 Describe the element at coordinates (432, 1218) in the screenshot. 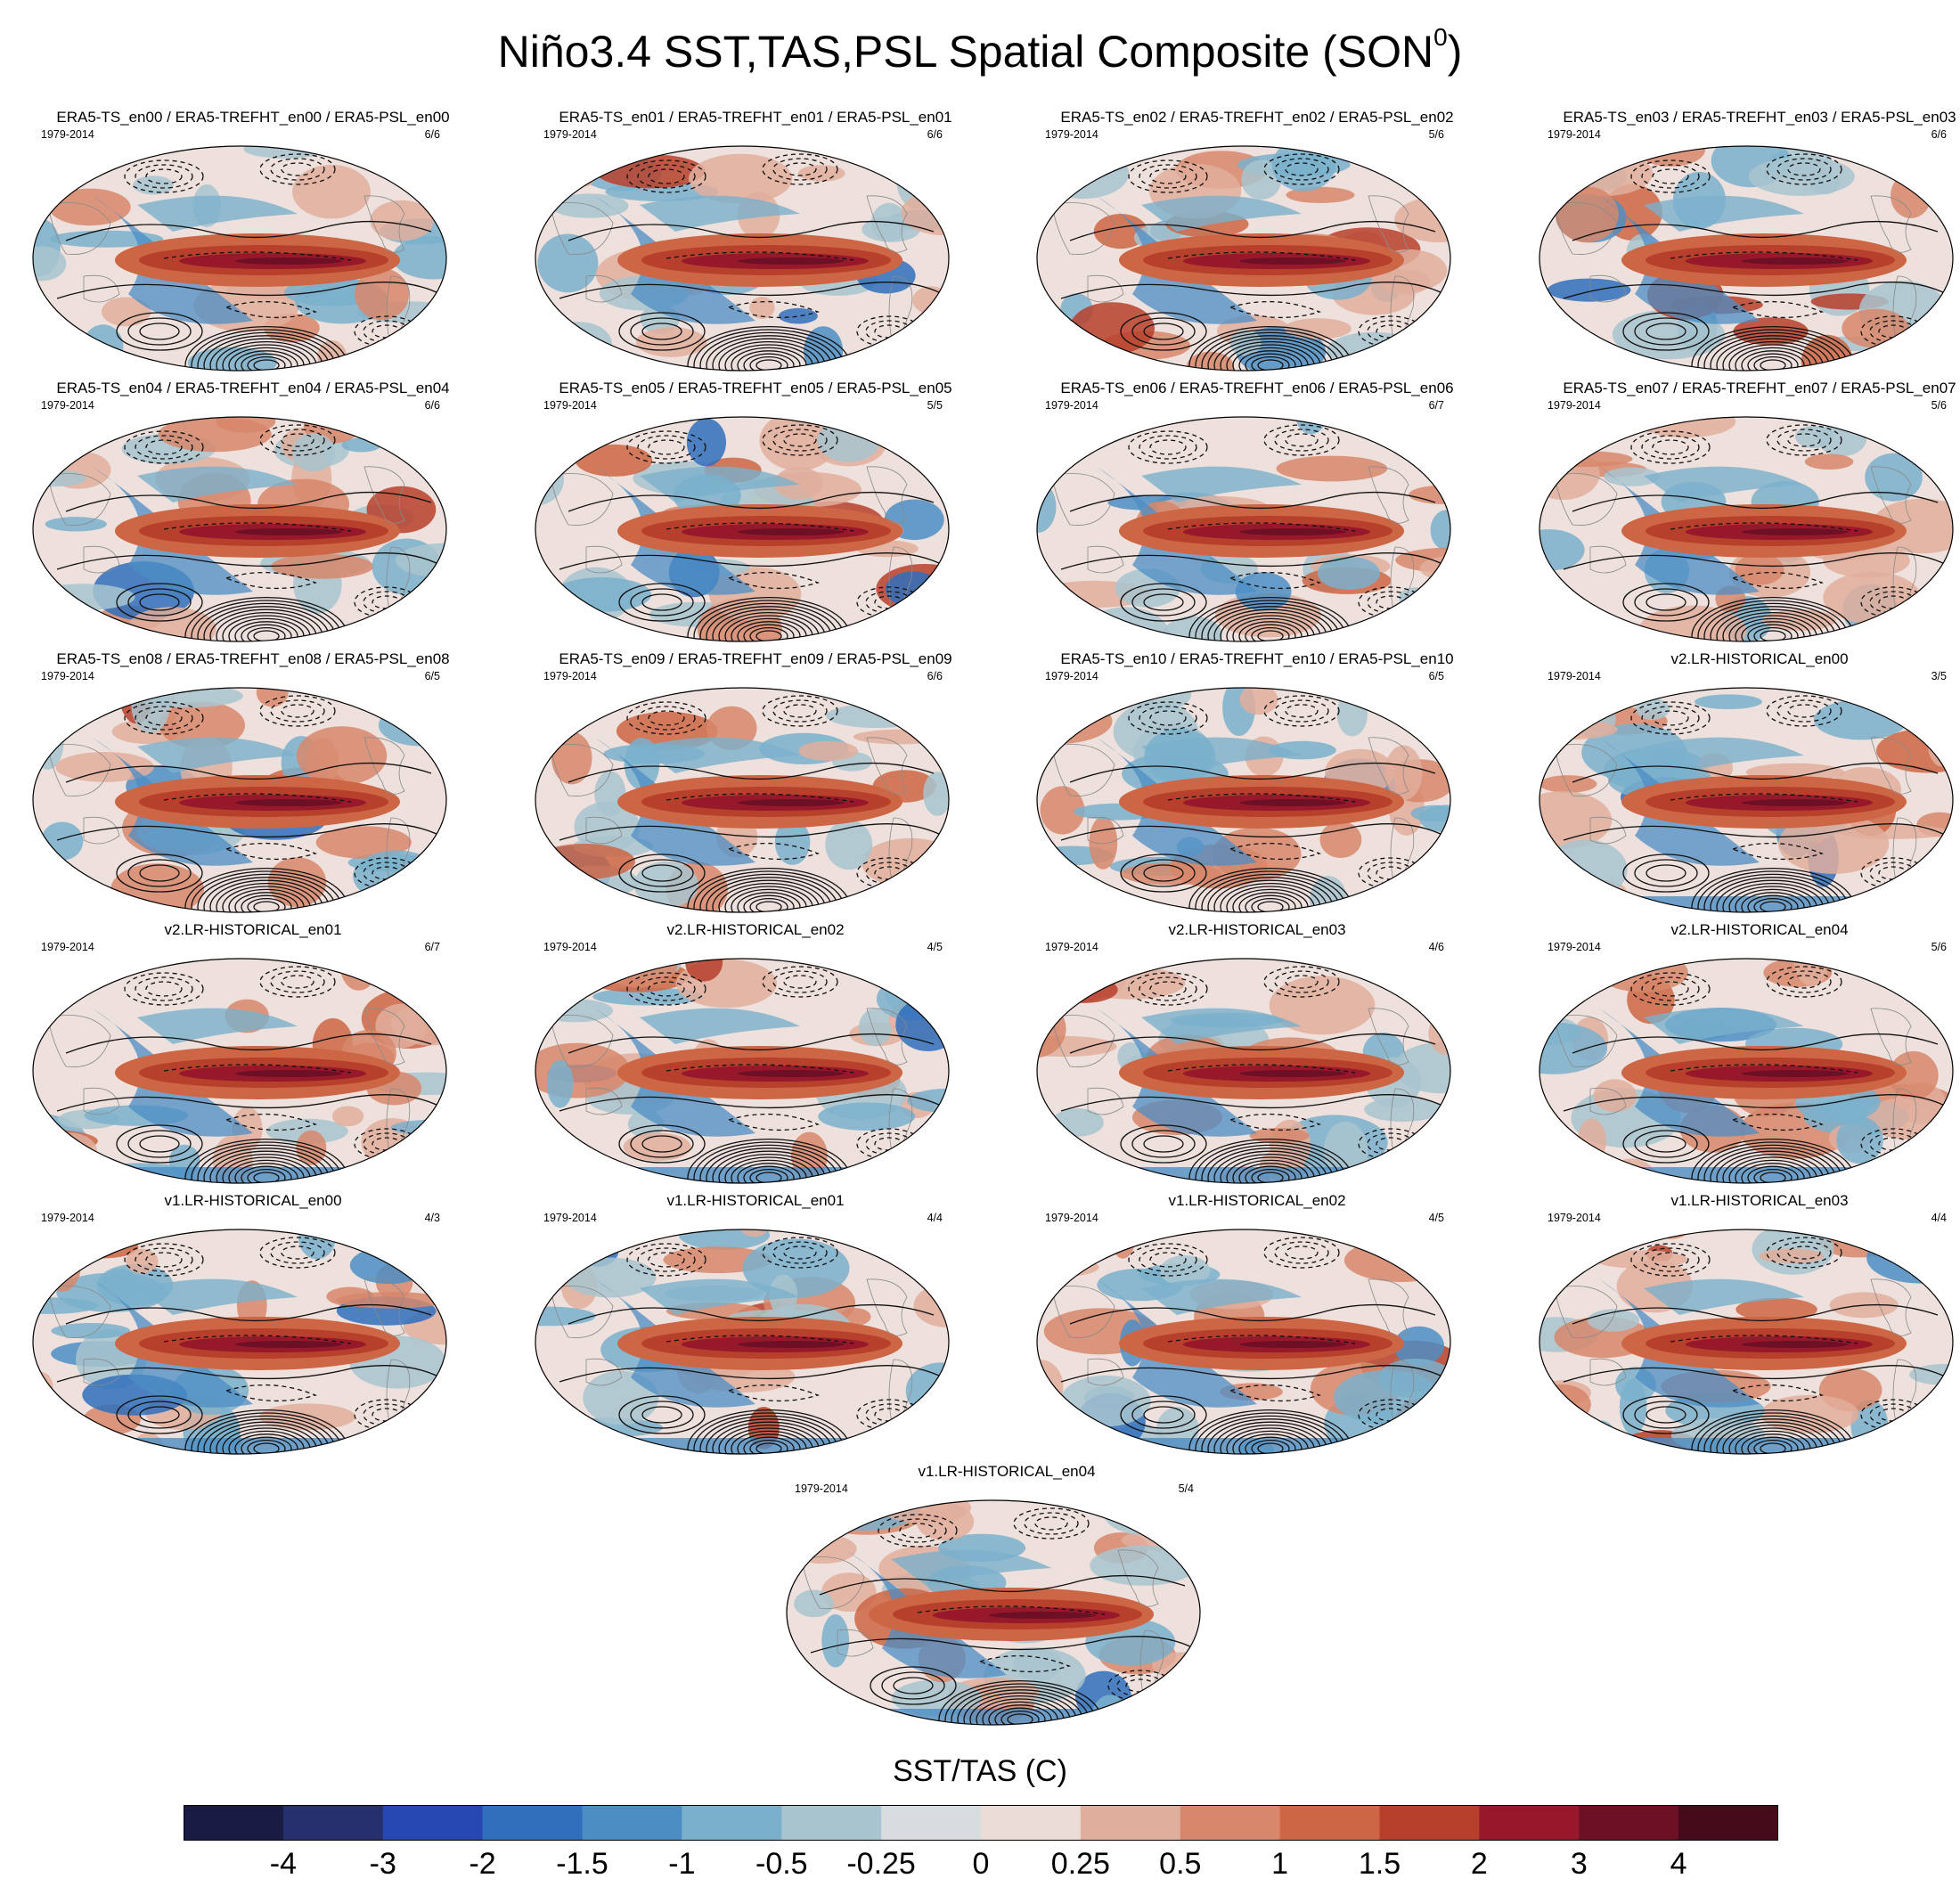

I see `panel-event-count: 4/3` at that location.